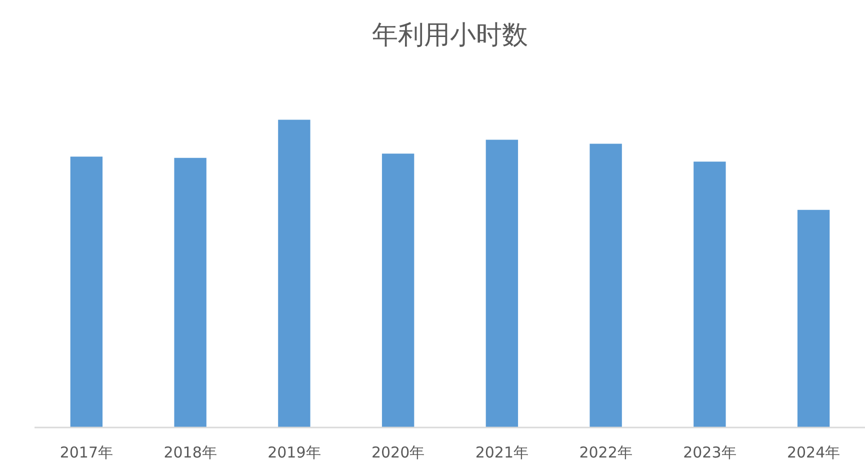  Describe the element at coordinates (294, 453) in the screenshot. I see `x-tick-label: 2019年` at that location.